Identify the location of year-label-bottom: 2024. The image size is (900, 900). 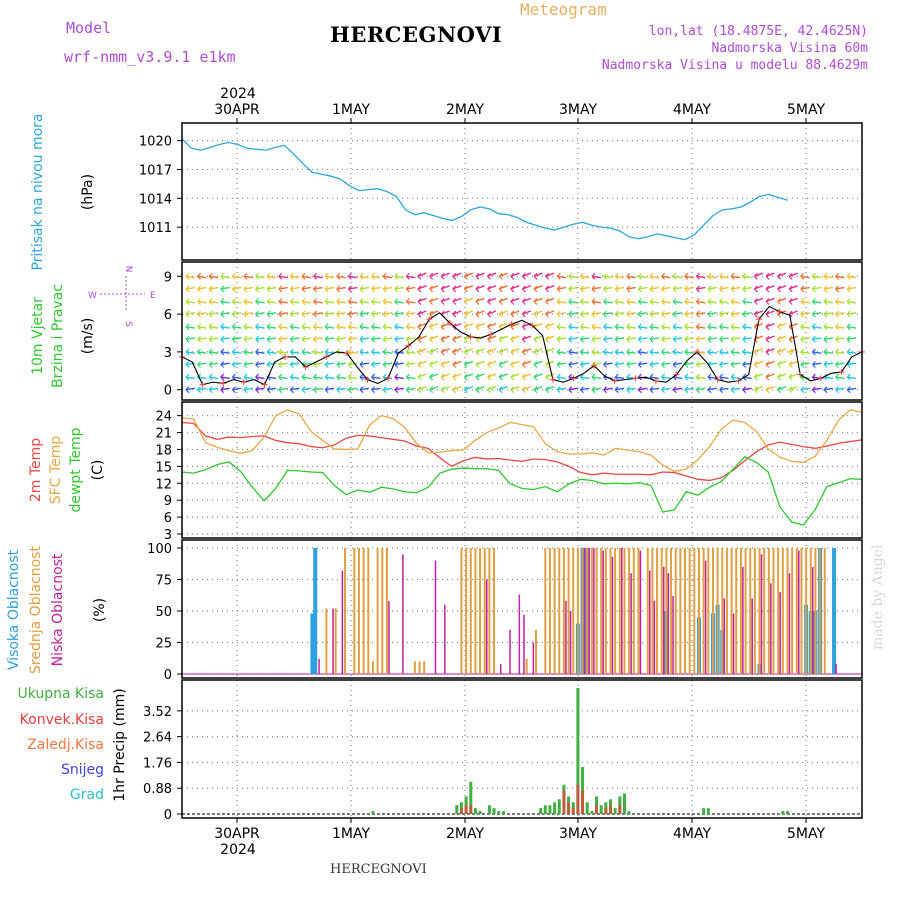
(238, 850).